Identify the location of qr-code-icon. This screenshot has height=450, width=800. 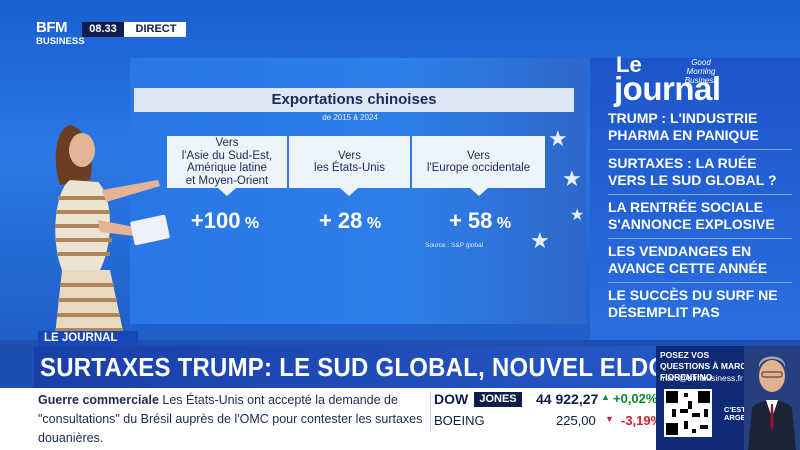
(688, 413).